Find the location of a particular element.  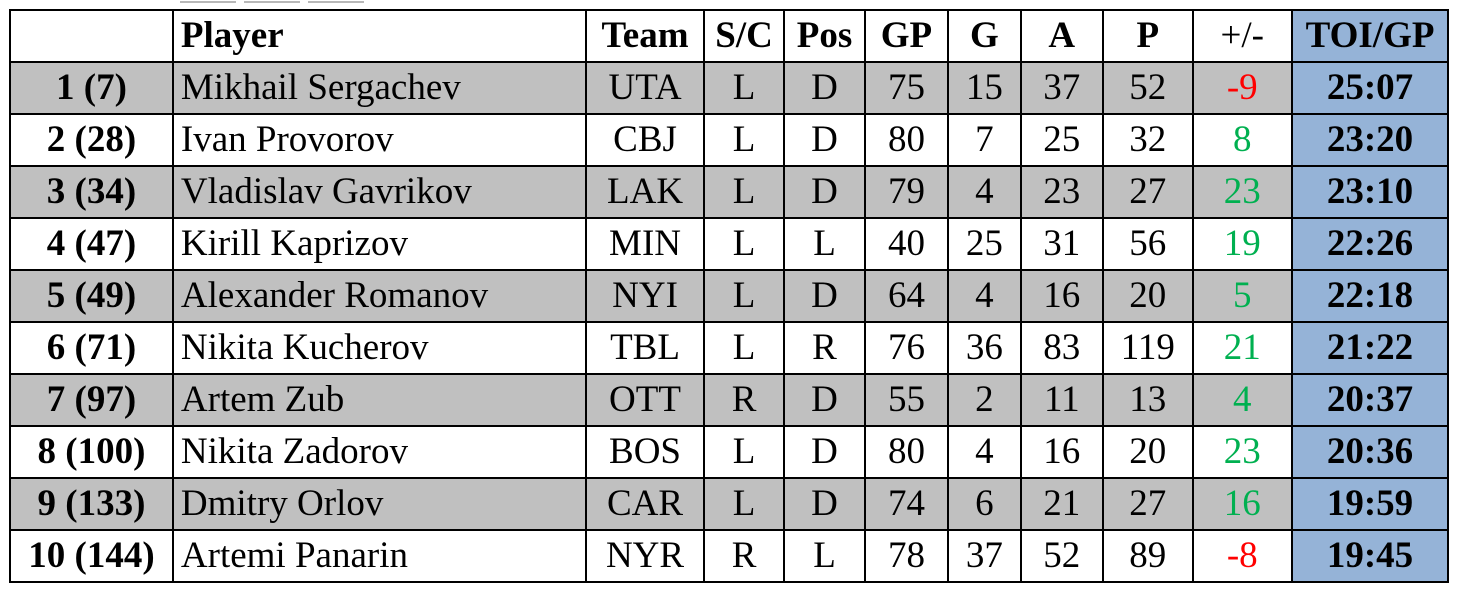

cell-a: 37 is located at coordinates (1062, 88).